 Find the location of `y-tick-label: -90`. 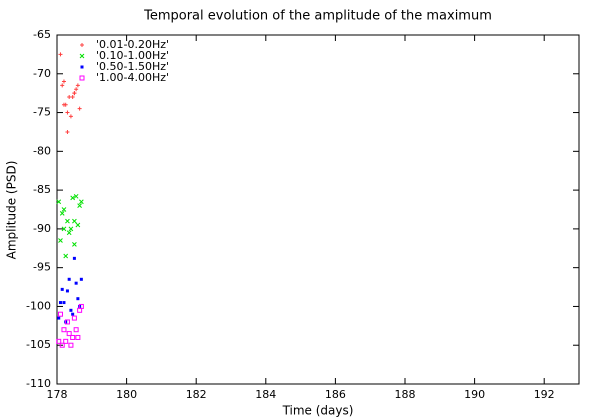

y-tick-label: -90 is located at coordinates (42, 228).